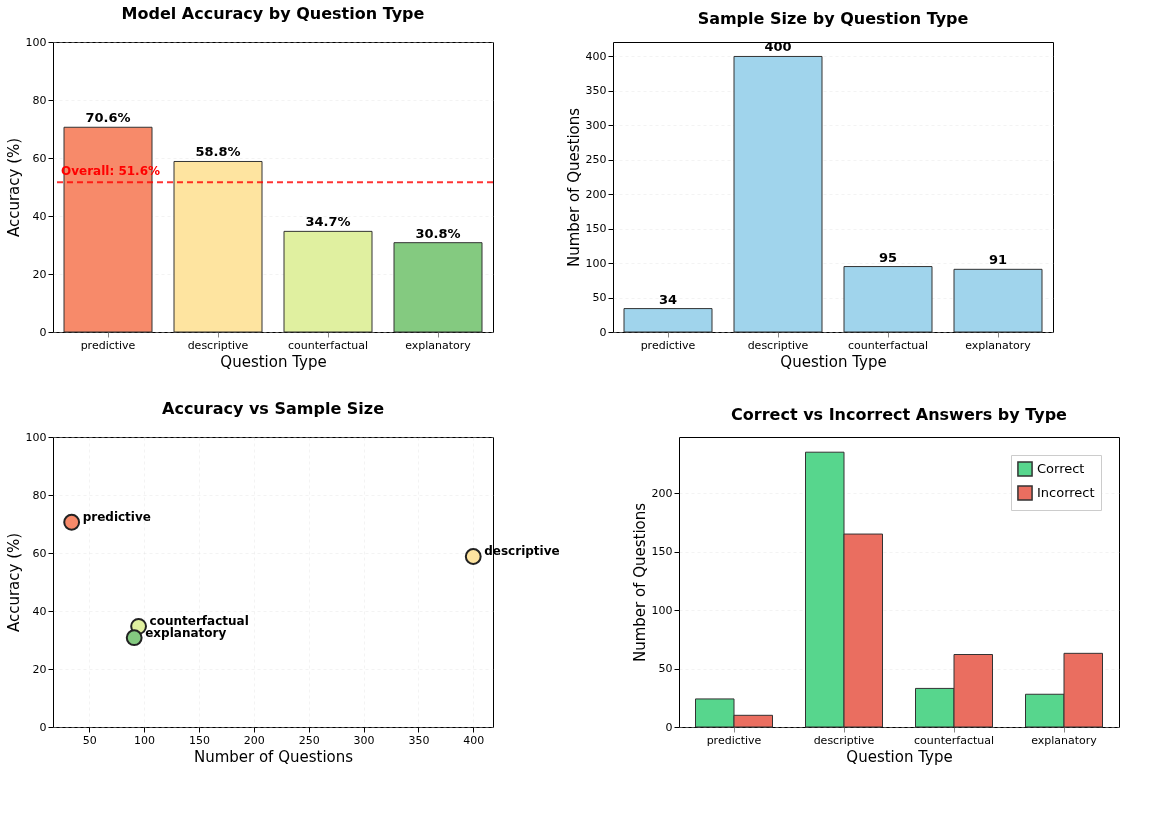 The image size is (1151, 813). I want to click on chart-title: Sample Size by Question Type, so click(833, 19).